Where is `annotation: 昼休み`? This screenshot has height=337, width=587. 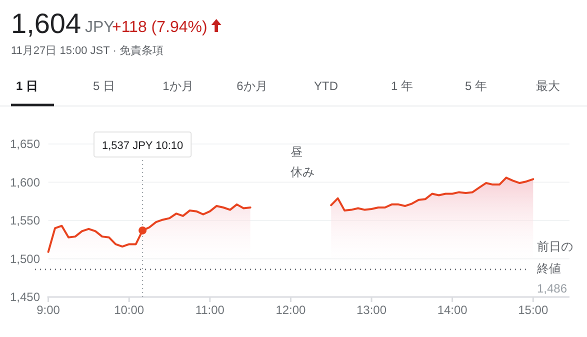 annotation: 昼休み is located at coordinates (302, 162).